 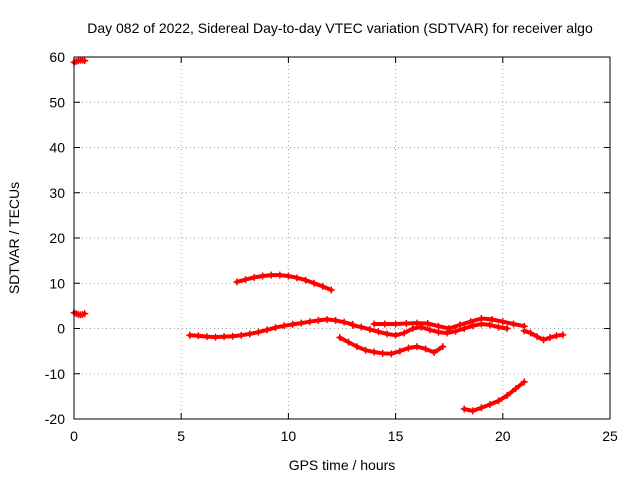 I want to click on series-seg-mid-upper, so click(x=430, y=329).